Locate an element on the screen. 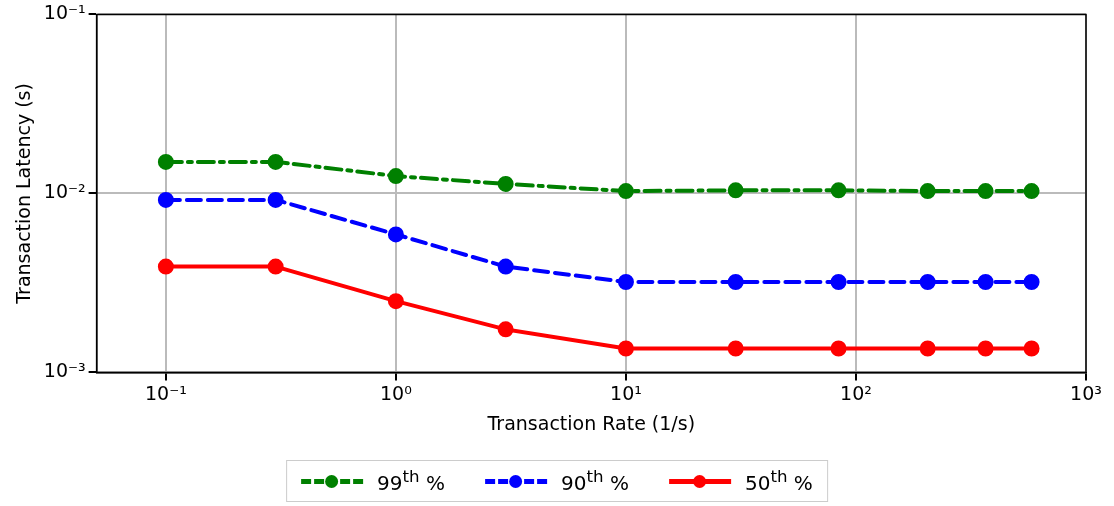 This screenshot has width=1114, height=506. y-tick-label: 10⁻³ is located at coordinates (64, 370).